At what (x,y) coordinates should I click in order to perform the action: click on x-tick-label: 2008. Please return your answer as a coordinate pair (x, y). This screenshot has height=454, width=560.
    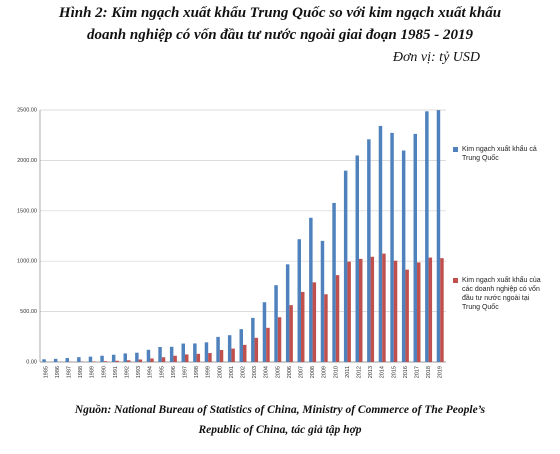
    Looking at the image, I should click on (313, 372).